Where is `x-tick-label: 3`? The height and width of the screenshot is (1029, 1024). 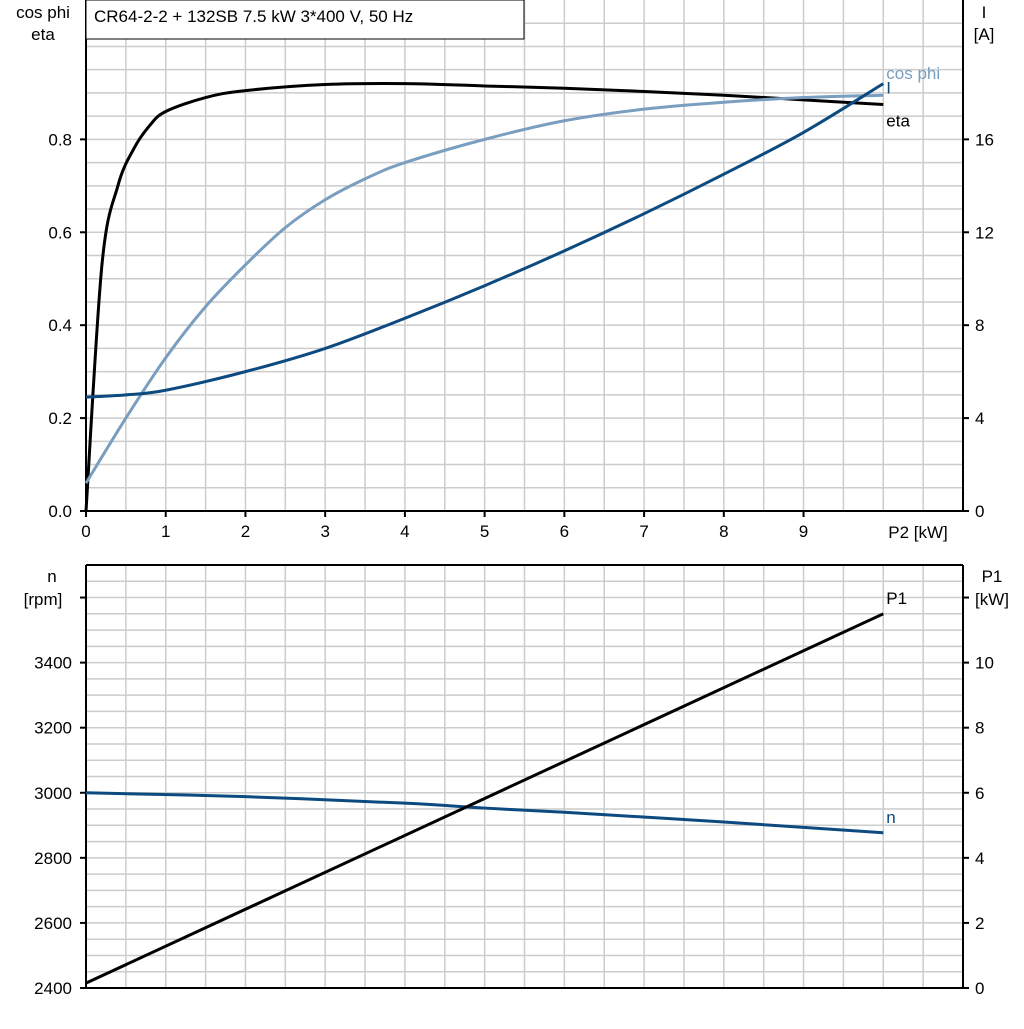 x-tick-label: 3 is located at coordinates (324, 531).